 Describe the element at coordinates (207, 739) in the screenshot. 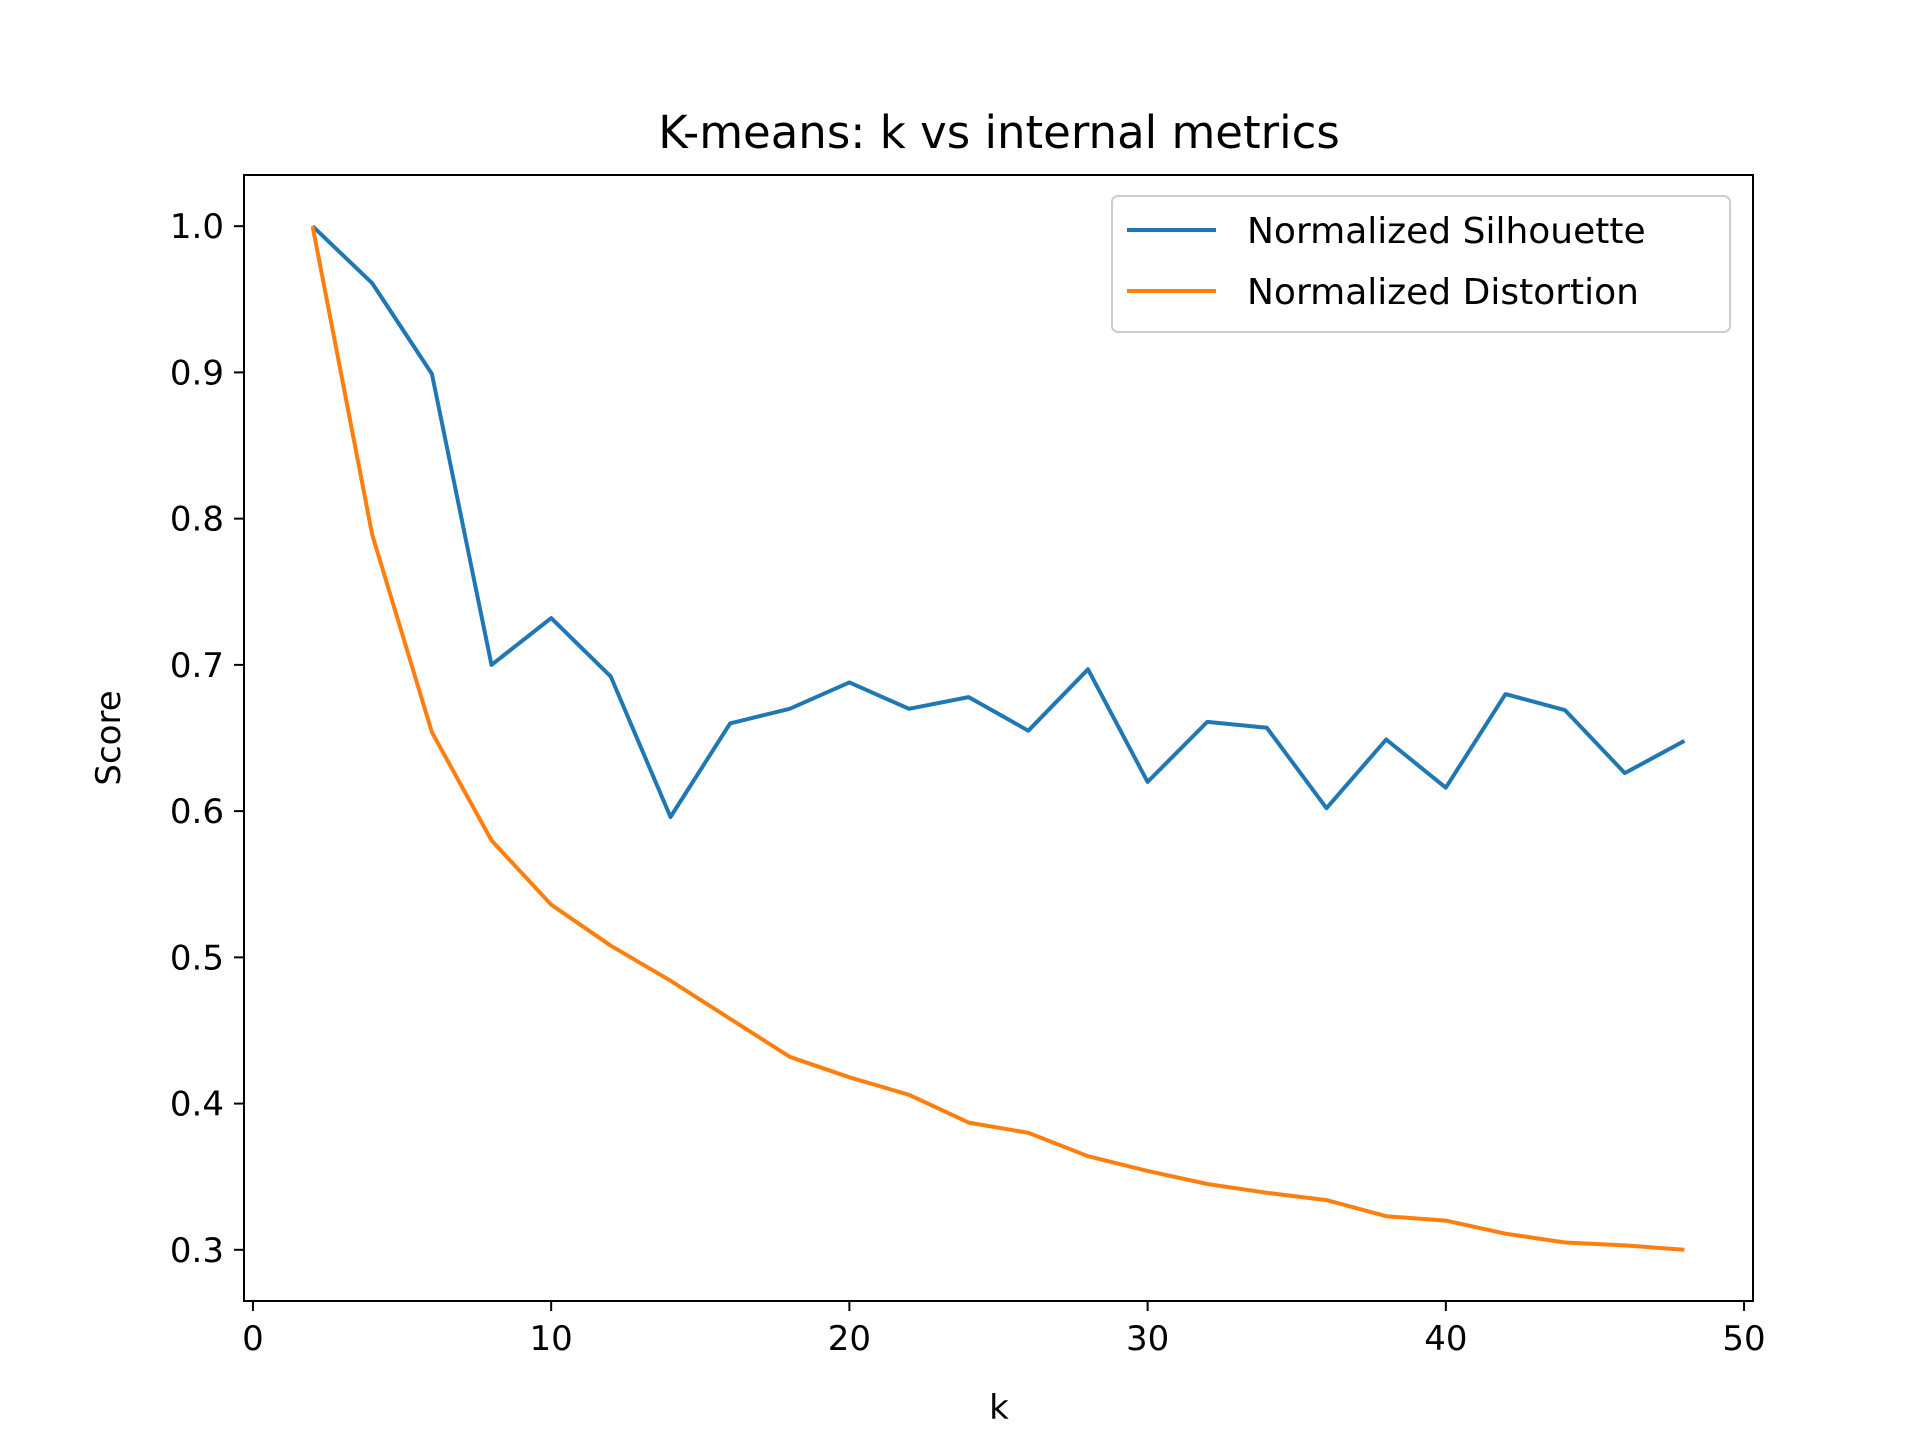

I see `y-axis-ticks: 0.3 0.4 0.5 0.6 0.7 0.8 0.9 1.0` at that location.